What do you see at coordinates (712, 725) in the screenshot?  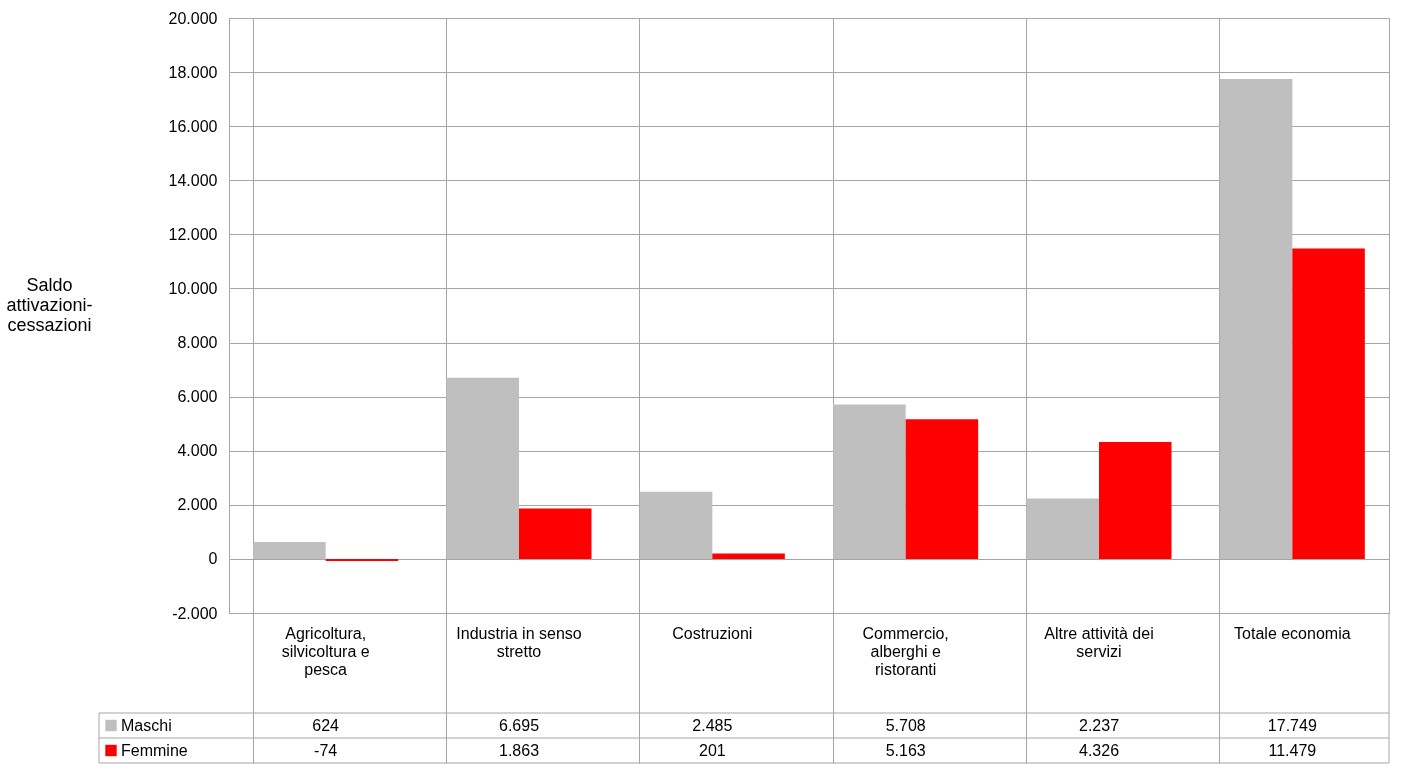 I see `data-label: 2.485` at bounding box center [712, 725].